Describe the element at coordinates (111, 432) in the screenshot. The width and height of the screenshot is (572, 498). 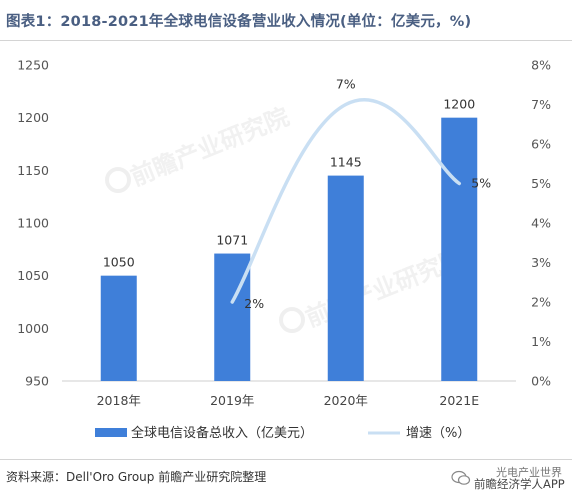
I see `legend-swatch-bar` at that location.